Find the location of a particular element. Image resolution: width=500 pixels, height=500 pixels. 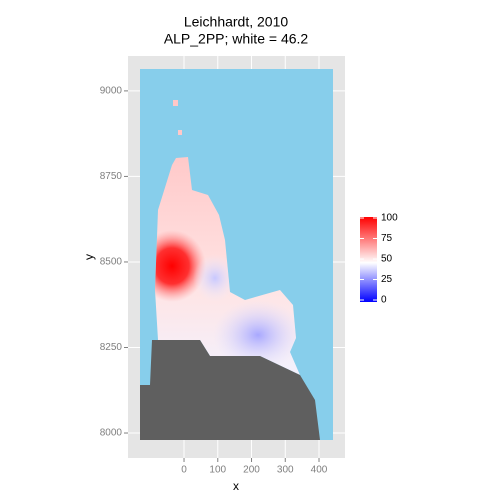

chart-title: Leichhardt, 2010 is located at coordinates (236, 22).